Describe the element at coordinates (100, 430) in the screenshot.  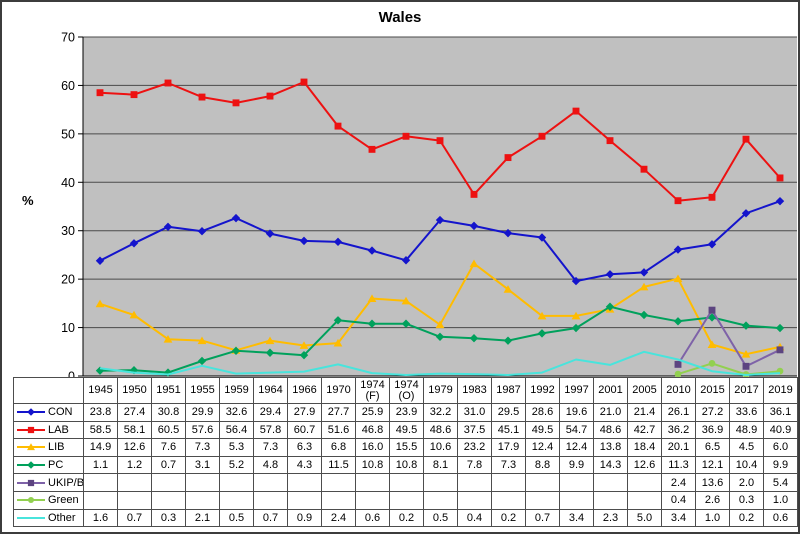
I see `value-cell: 58.5` at that location.